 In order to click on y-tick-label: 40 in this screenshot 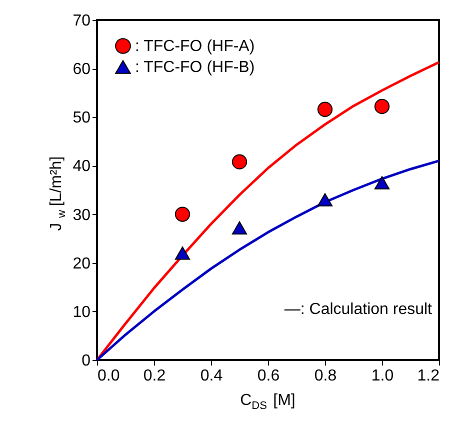, I will do `click(81, 167)`.